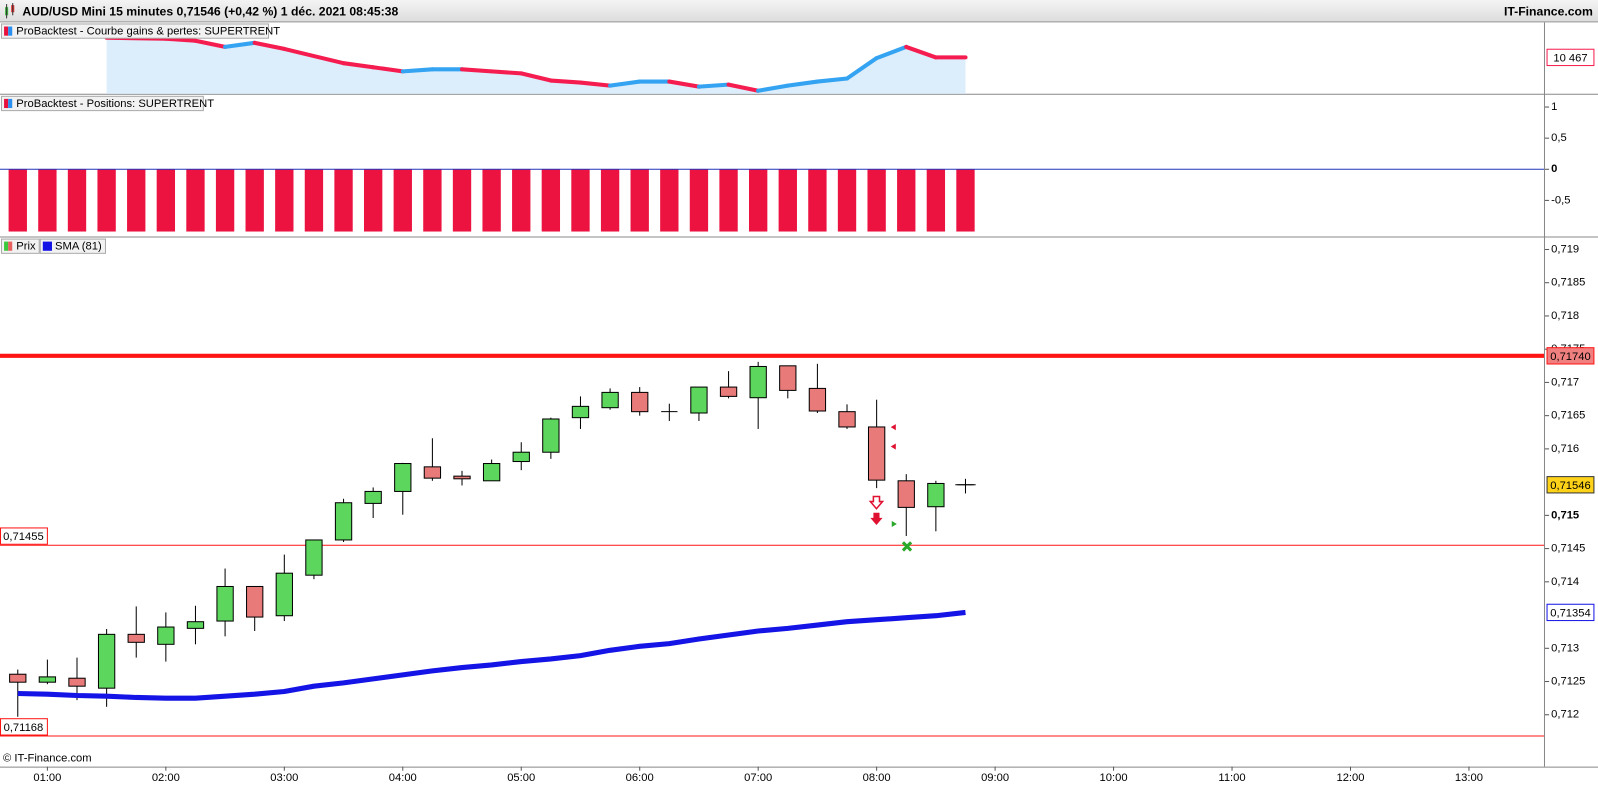  I want to click on x-tick-label: 11:00, so click(1231, 778).